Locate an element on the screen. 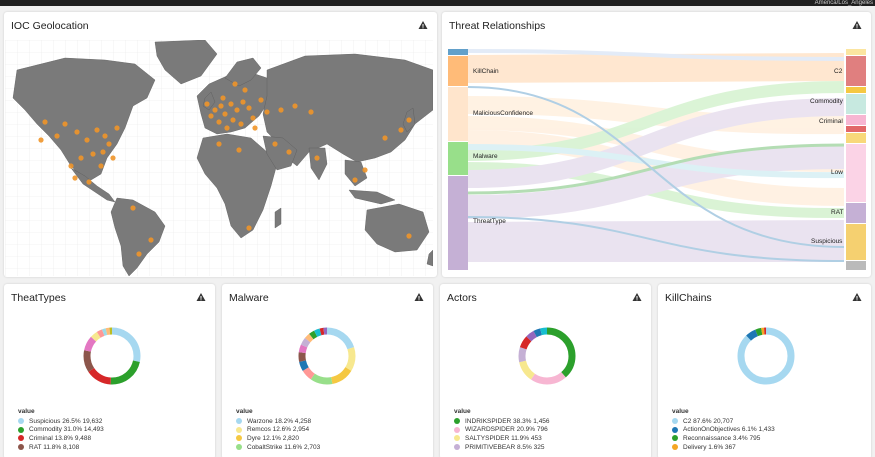 The image size is (875, 457). sankey-node-rat: RAT is located at coordinates (837, 212).